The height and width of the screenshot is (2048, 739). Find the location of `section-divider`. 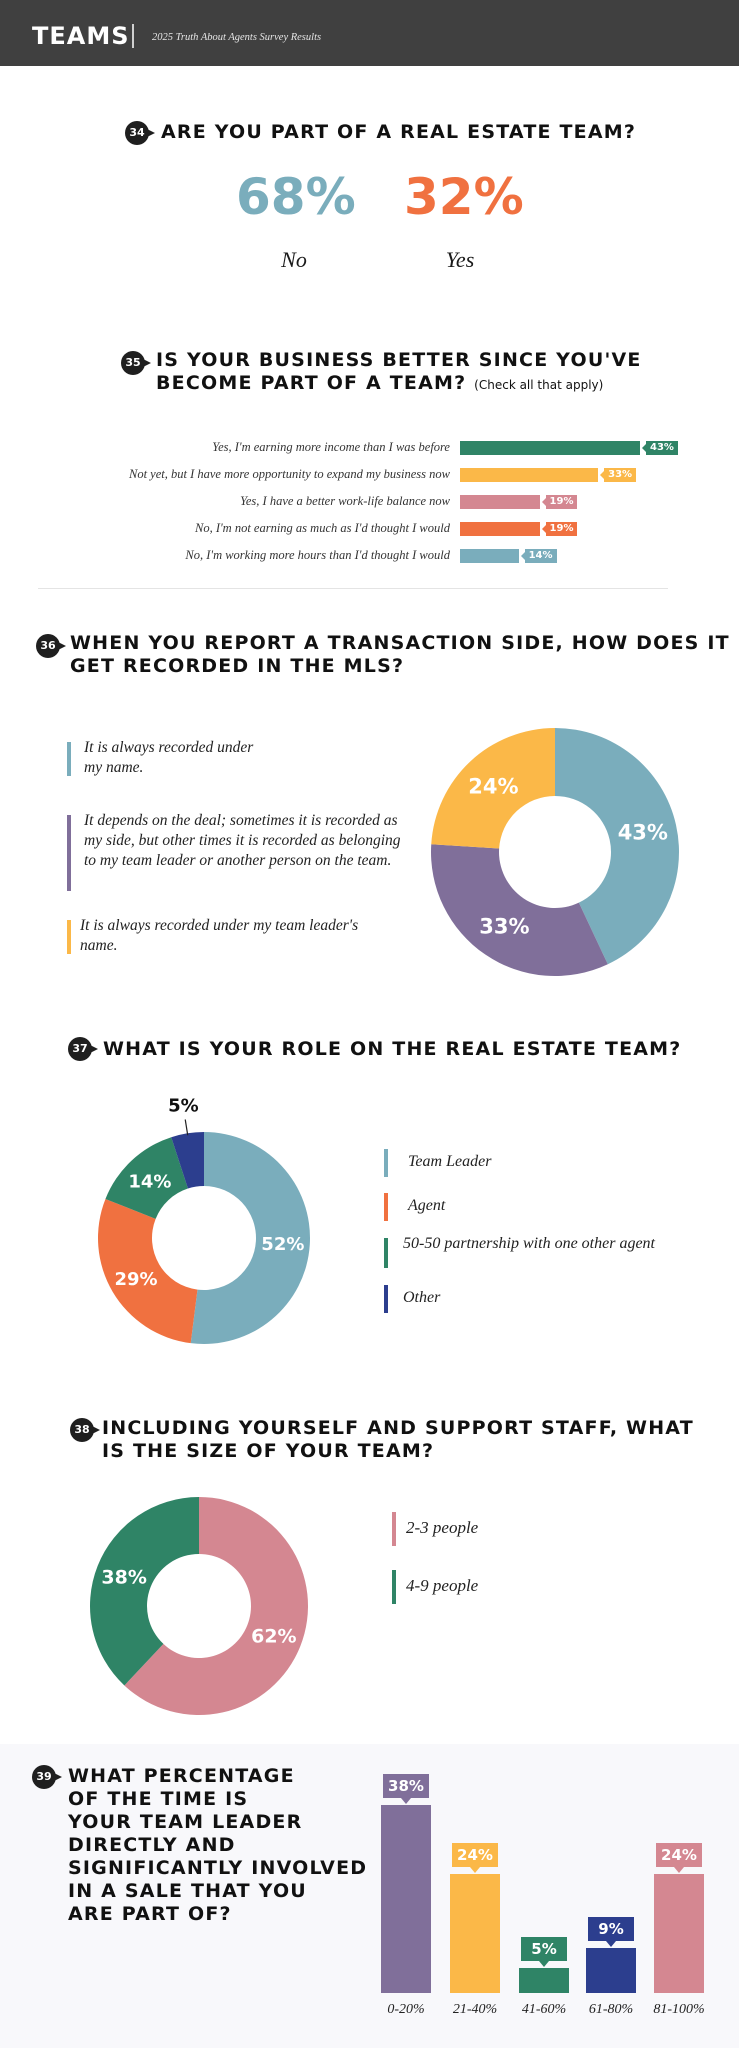

section-divider is located at coordinates (353, 588).